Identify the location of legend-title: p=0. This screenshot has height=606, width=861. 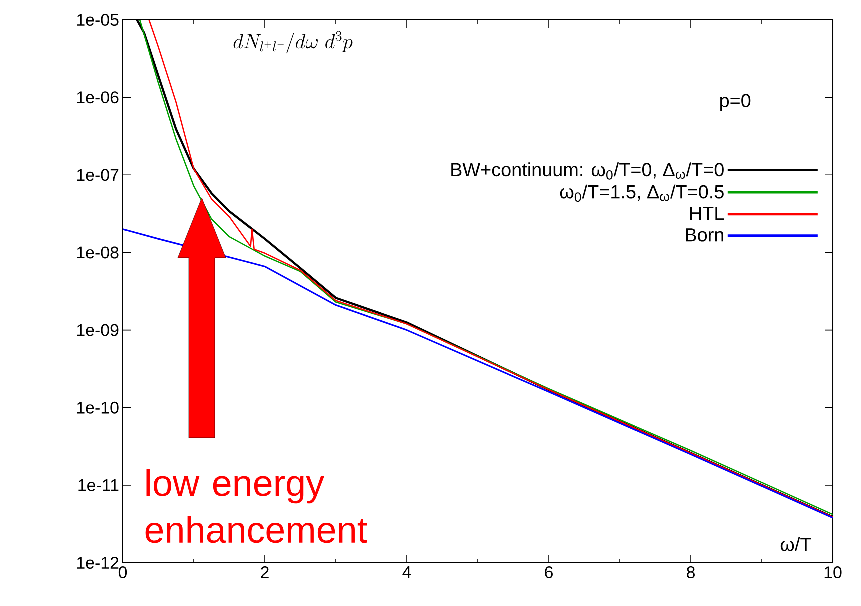
(735, 103).